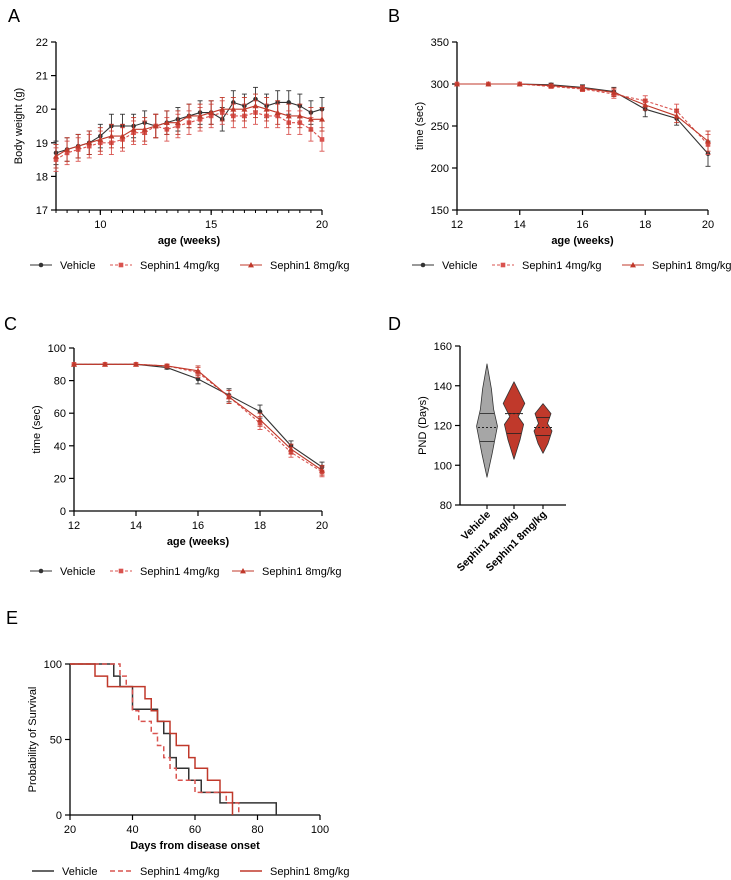  What do you see at coordinates (63, 512) in the screenshot?
I see `y-tick-label: 0` at bounding box center [63, 512].